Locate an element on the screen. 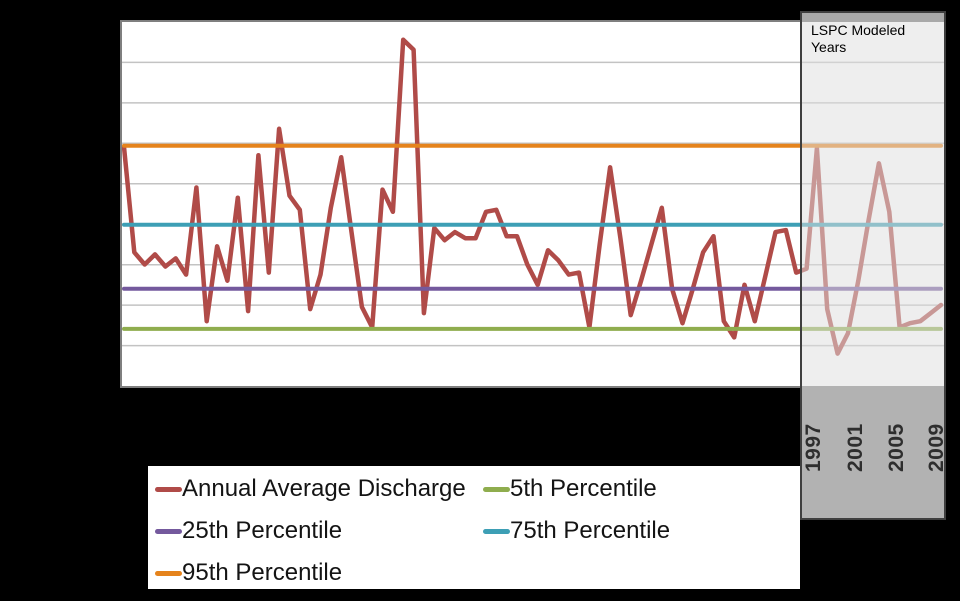 This screenshot has height=601, width=960. legend-swatch-5th-percentile is located at coordinates (496, 489).